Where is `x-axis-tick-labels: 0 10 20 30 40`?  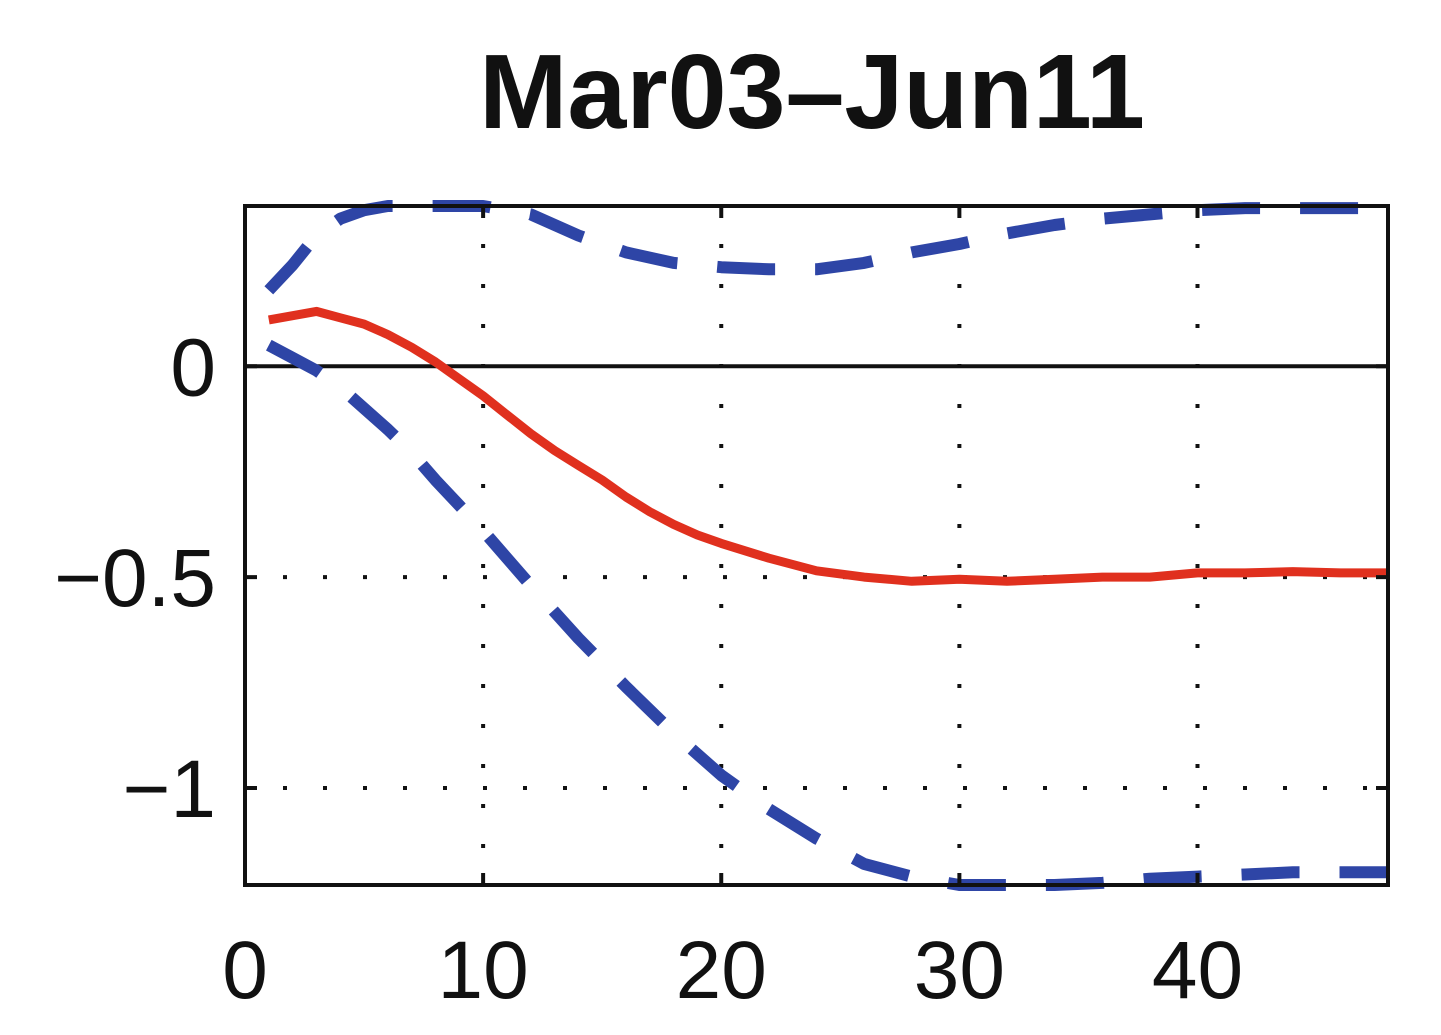
x-axis-tick-labels: 0 10 20 30 40 is located at coordinates (732, 970).